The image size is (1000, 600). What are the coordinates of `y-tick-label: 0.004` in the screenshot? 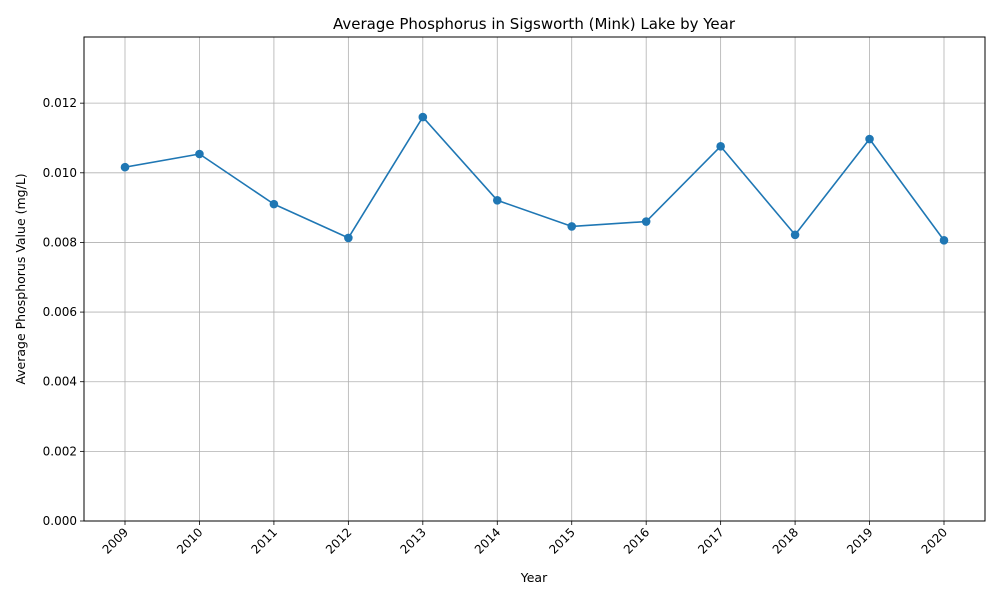 It's located at (60, 382).